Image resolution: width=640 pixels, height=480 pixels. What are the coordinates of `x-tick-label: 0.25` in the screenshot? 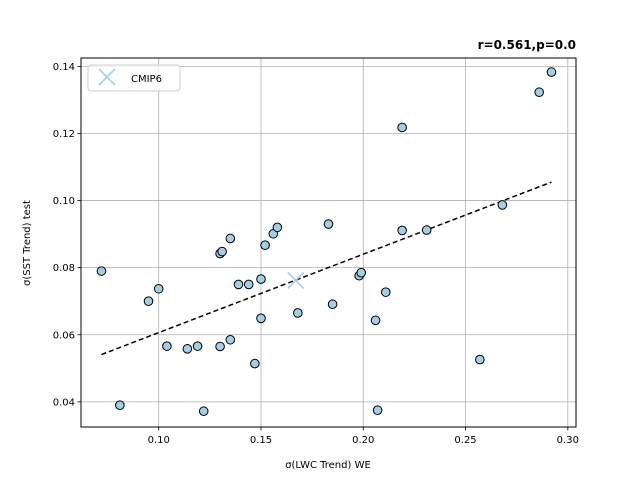 It's located at (465, 440).